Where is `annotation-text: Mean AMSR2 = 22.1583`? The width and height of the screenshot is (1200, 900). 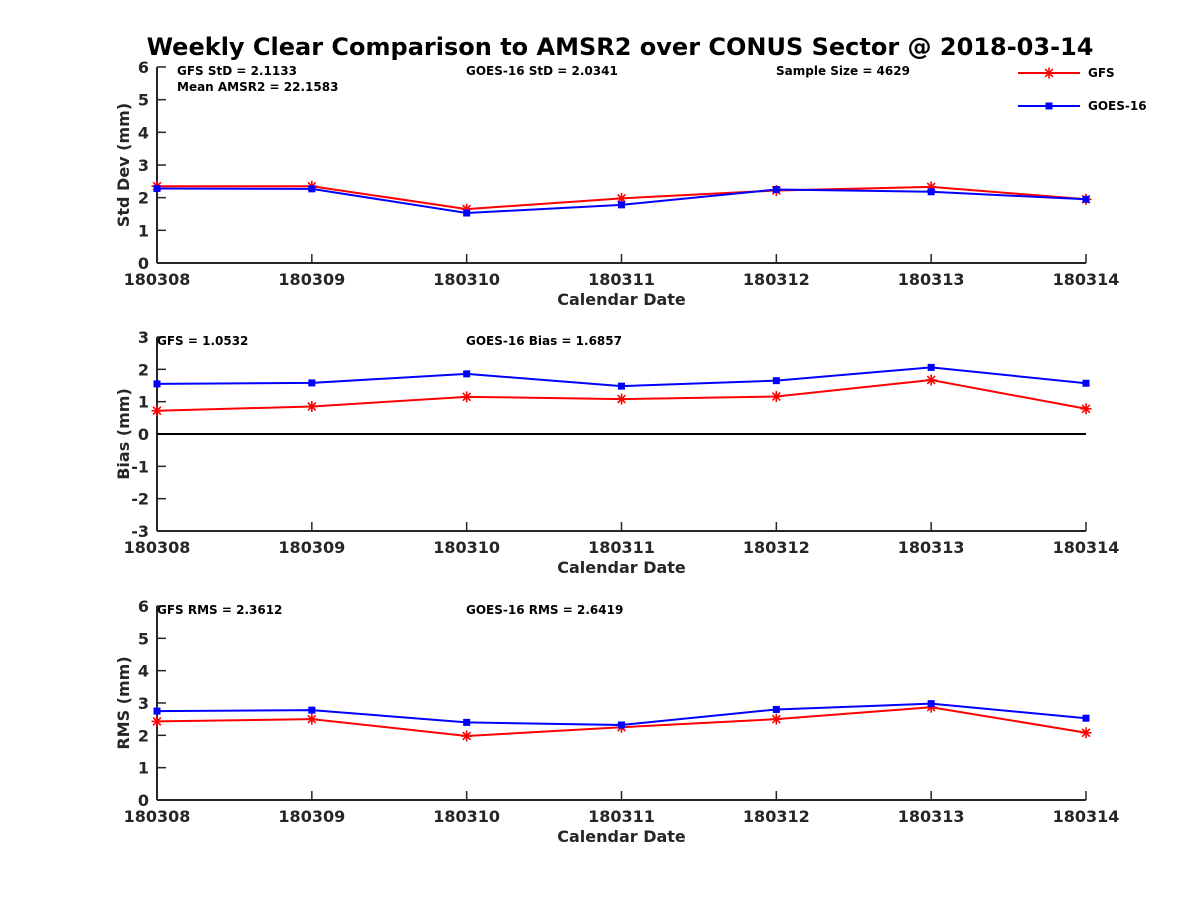 annotation-text: Mean AMSR2 = 22.1583 is located at coordinates (257, 87).